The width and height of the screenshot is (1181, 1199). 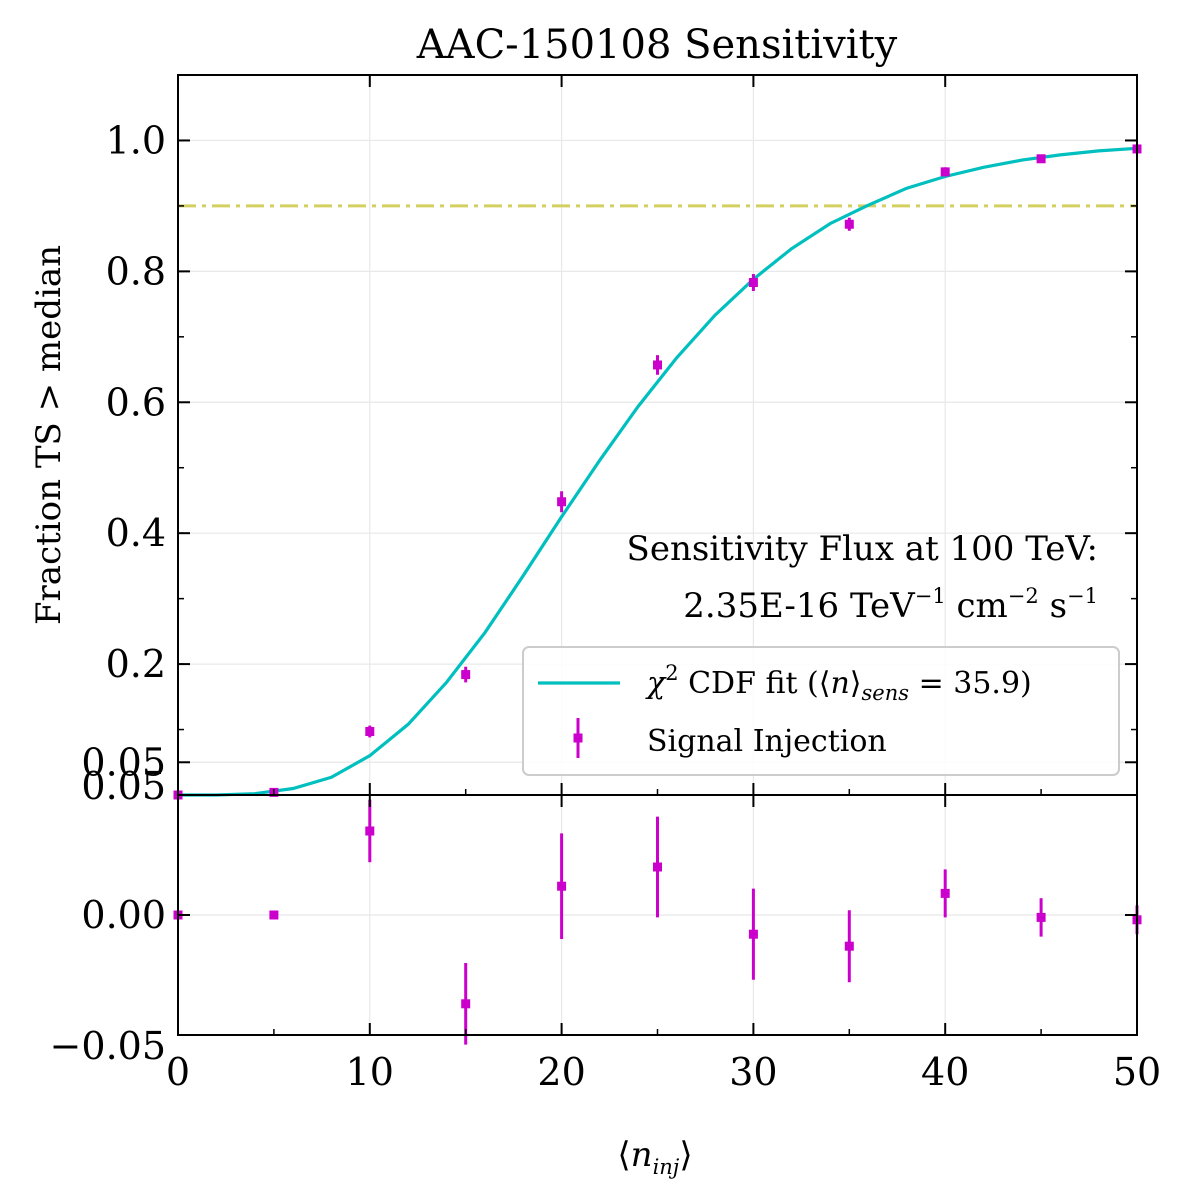 I want to click on main-ytick-label: 0.6, so click(x=136, y=402).